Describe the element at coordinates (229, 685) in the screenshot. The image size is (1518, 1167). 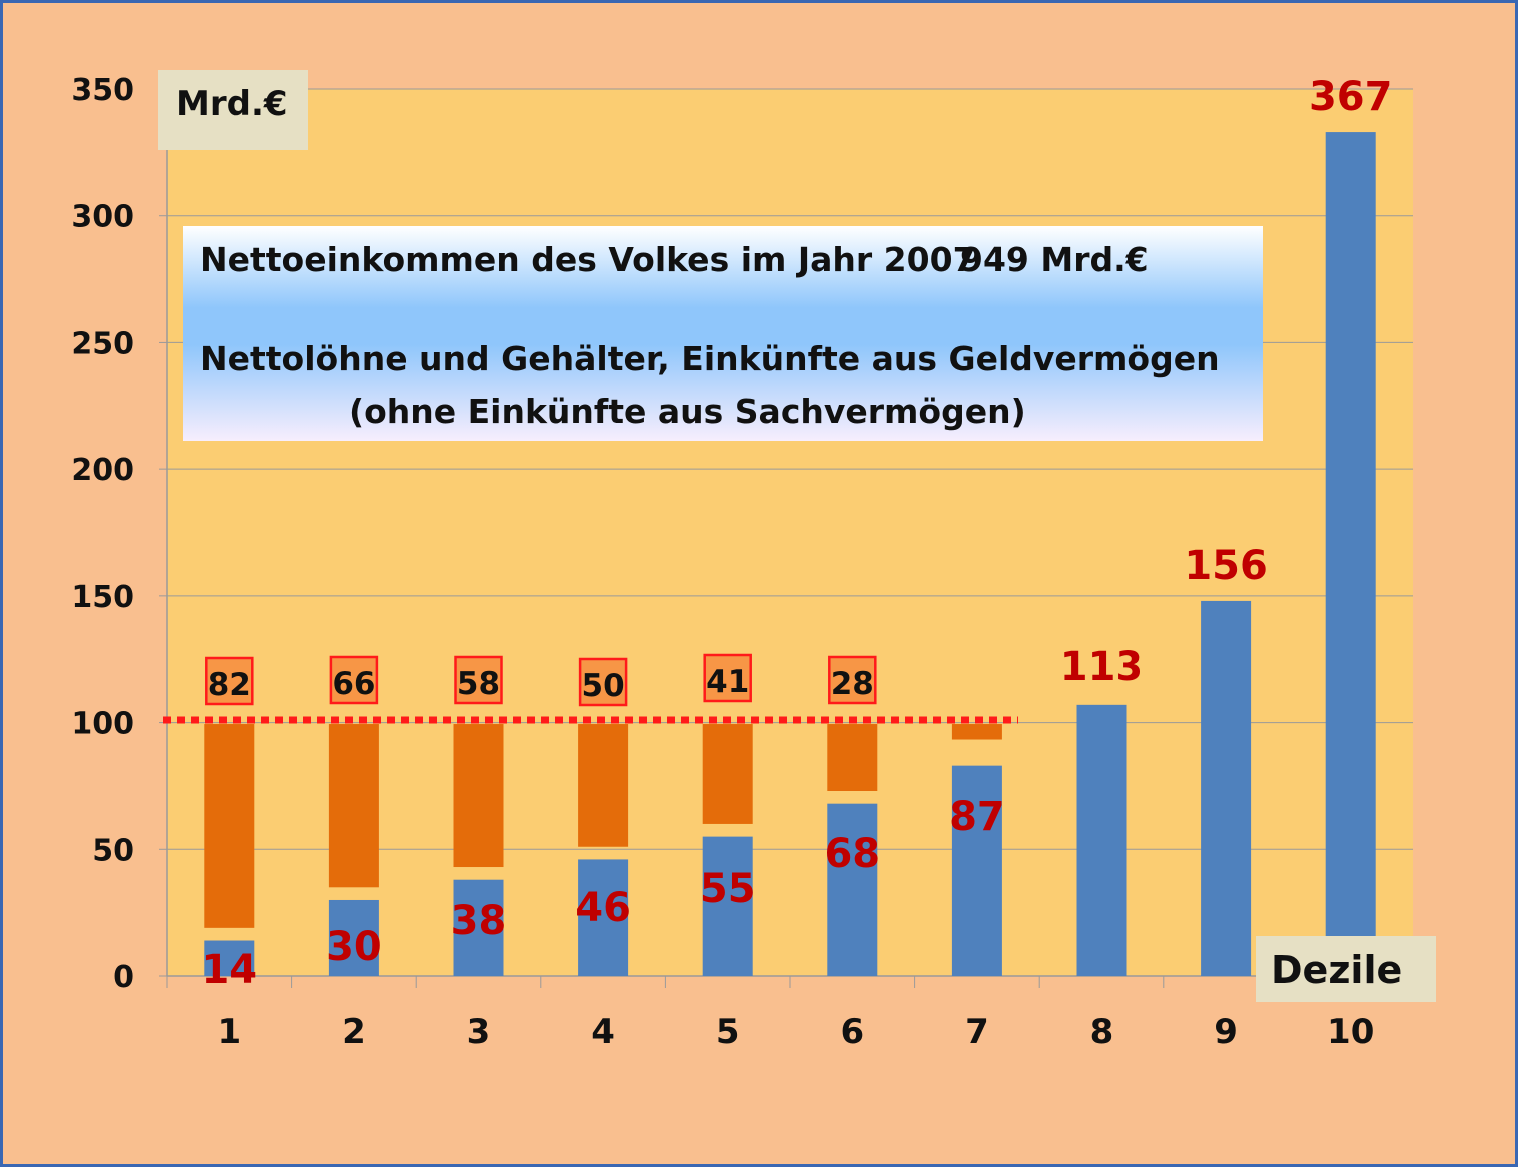
I see `gap-value-label: 82` at that location.